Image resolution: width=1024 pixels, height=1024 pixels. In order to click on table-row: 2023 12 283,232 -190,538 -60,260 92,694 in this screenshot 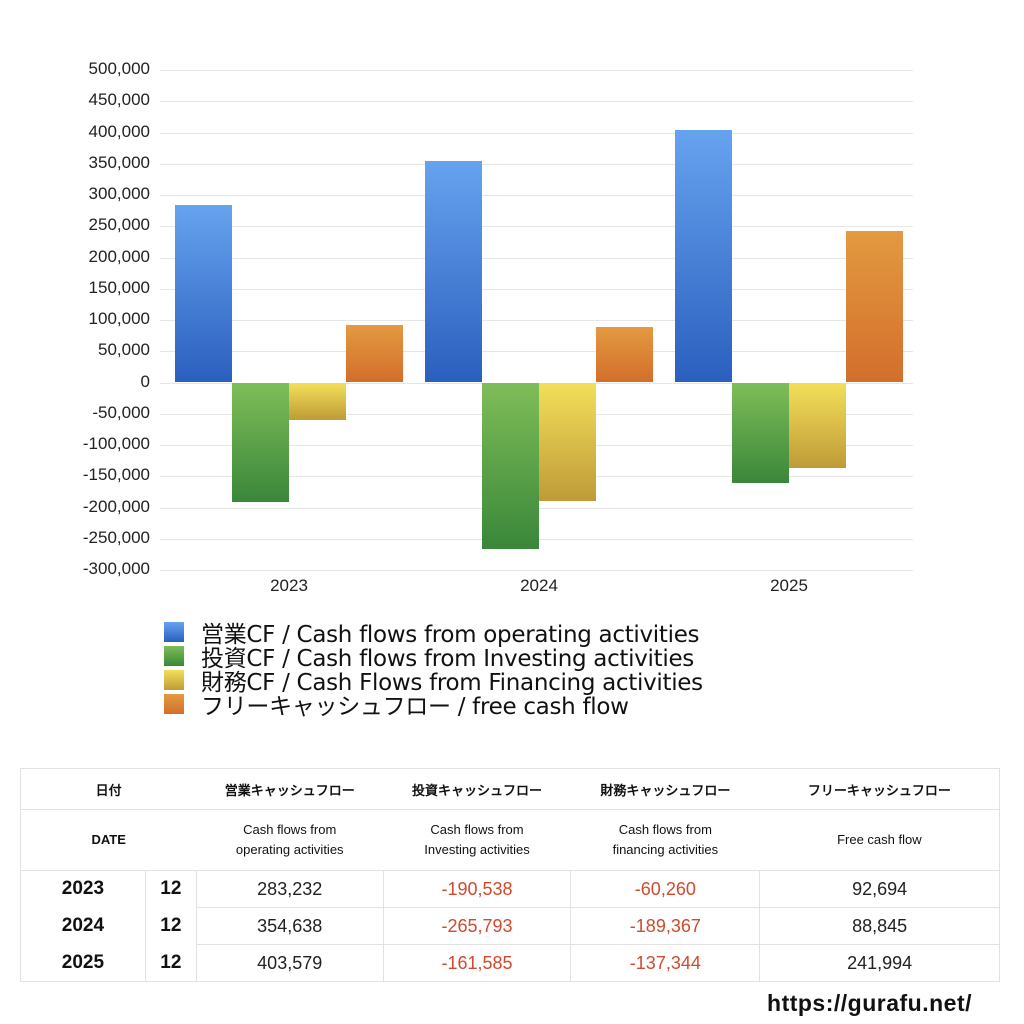, I will do `click(510, 889)`.